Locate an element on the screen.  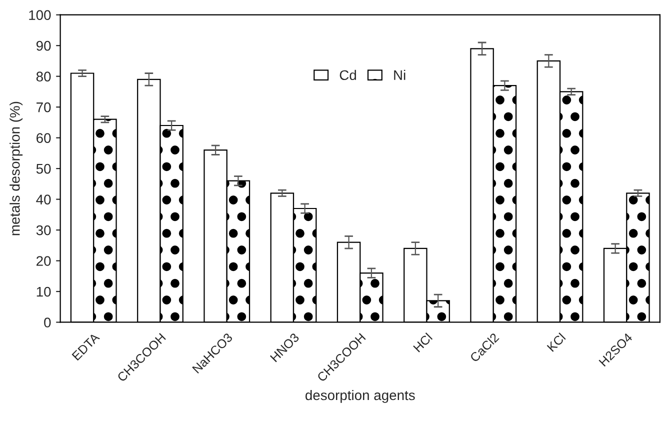
x-tick-label: KCl is located at coordinates (556, 342).